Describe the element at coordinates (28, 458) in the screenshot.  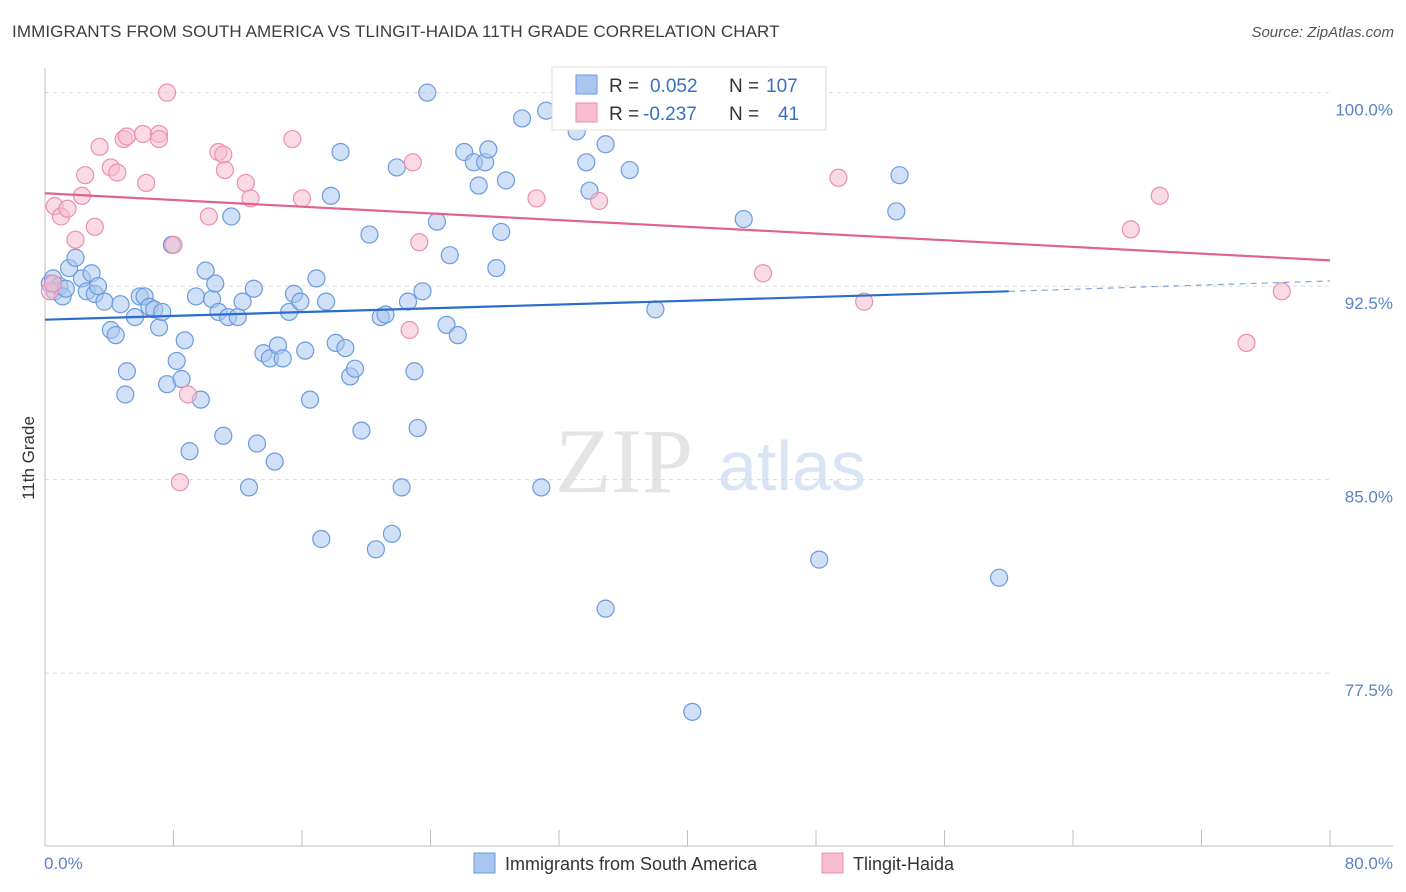
I see `y-axis-title: 11th Grade` at that location.